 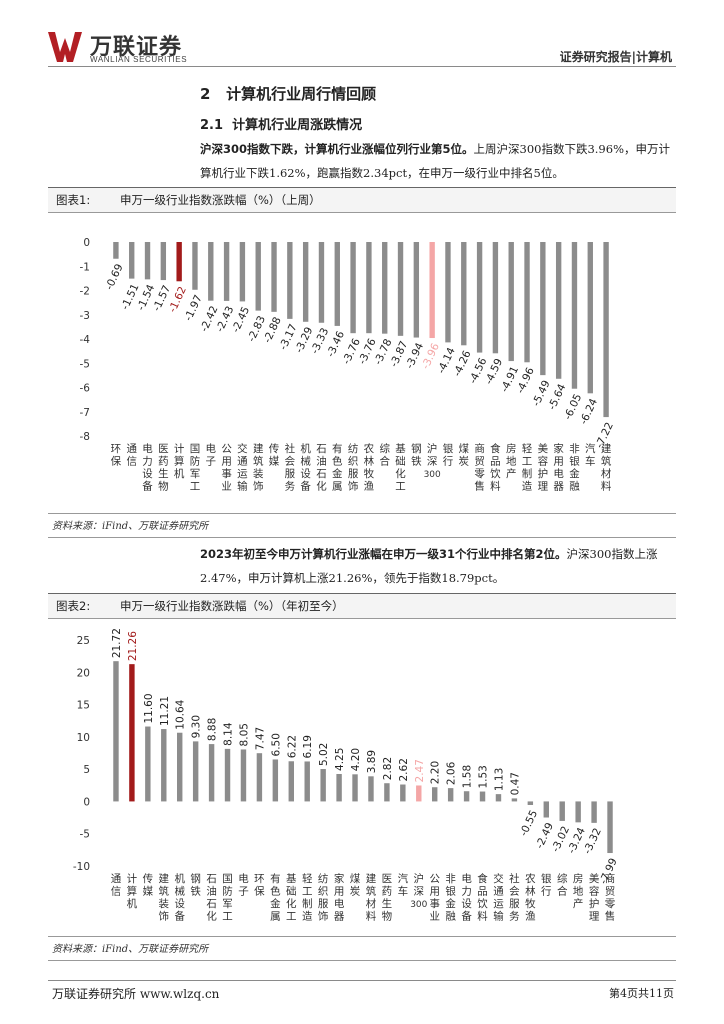 I want to click on data-label: 10.64, so click(x=181, y=714).